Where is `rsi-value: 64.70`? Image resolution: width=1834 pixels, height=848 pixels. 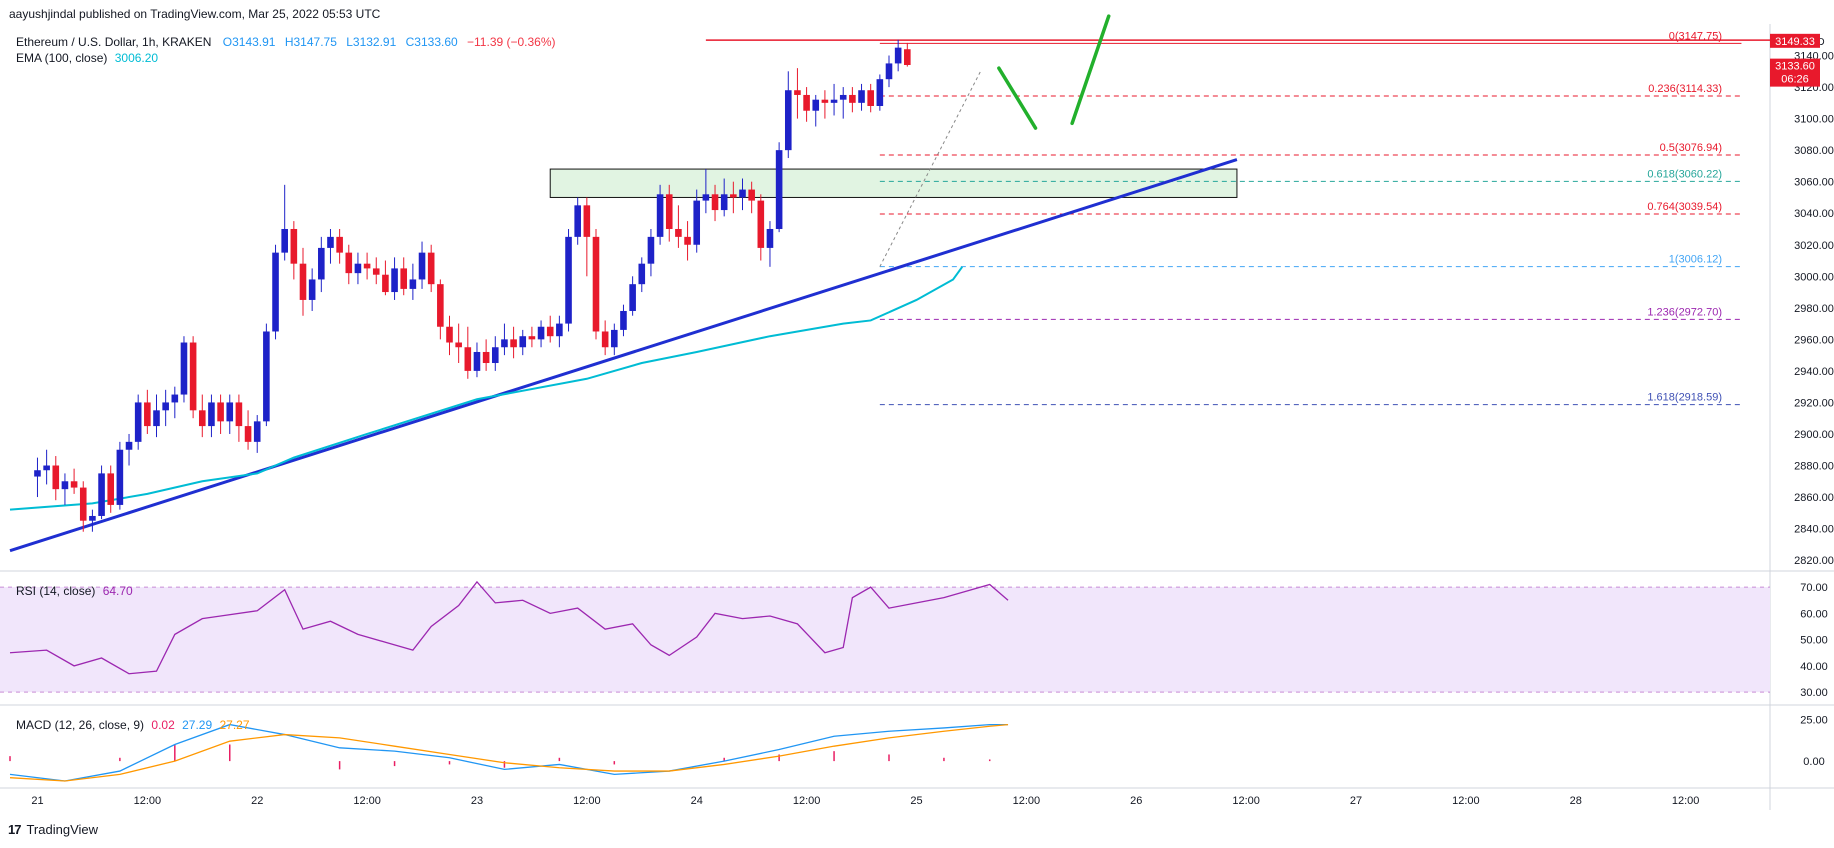
rsi-value: 64.70 is located at coordinates (117, 591).